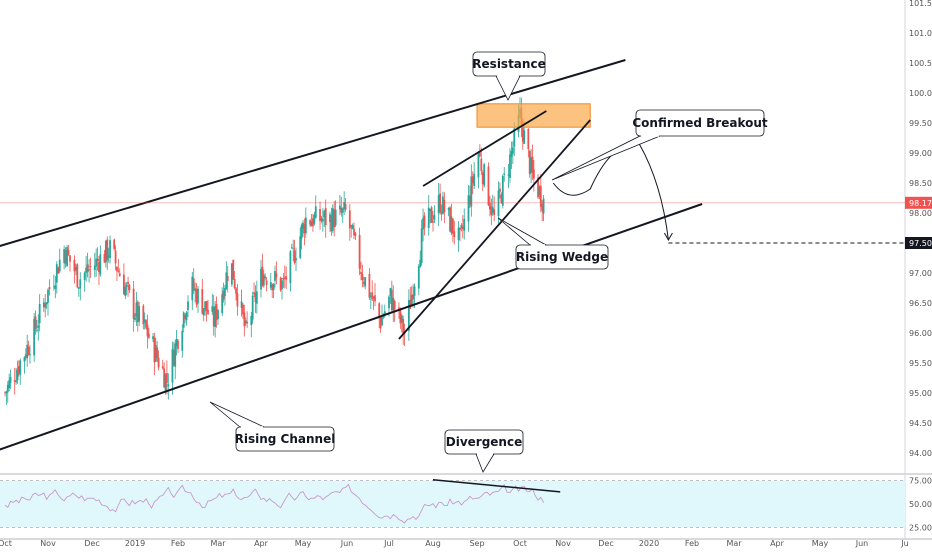 Image resolution: width=932 pixels, height=554 pixels. What do you see at coordinates (533, 115) in the screenshot?
I see `resistance-zone` at bounding box center [533, 115].